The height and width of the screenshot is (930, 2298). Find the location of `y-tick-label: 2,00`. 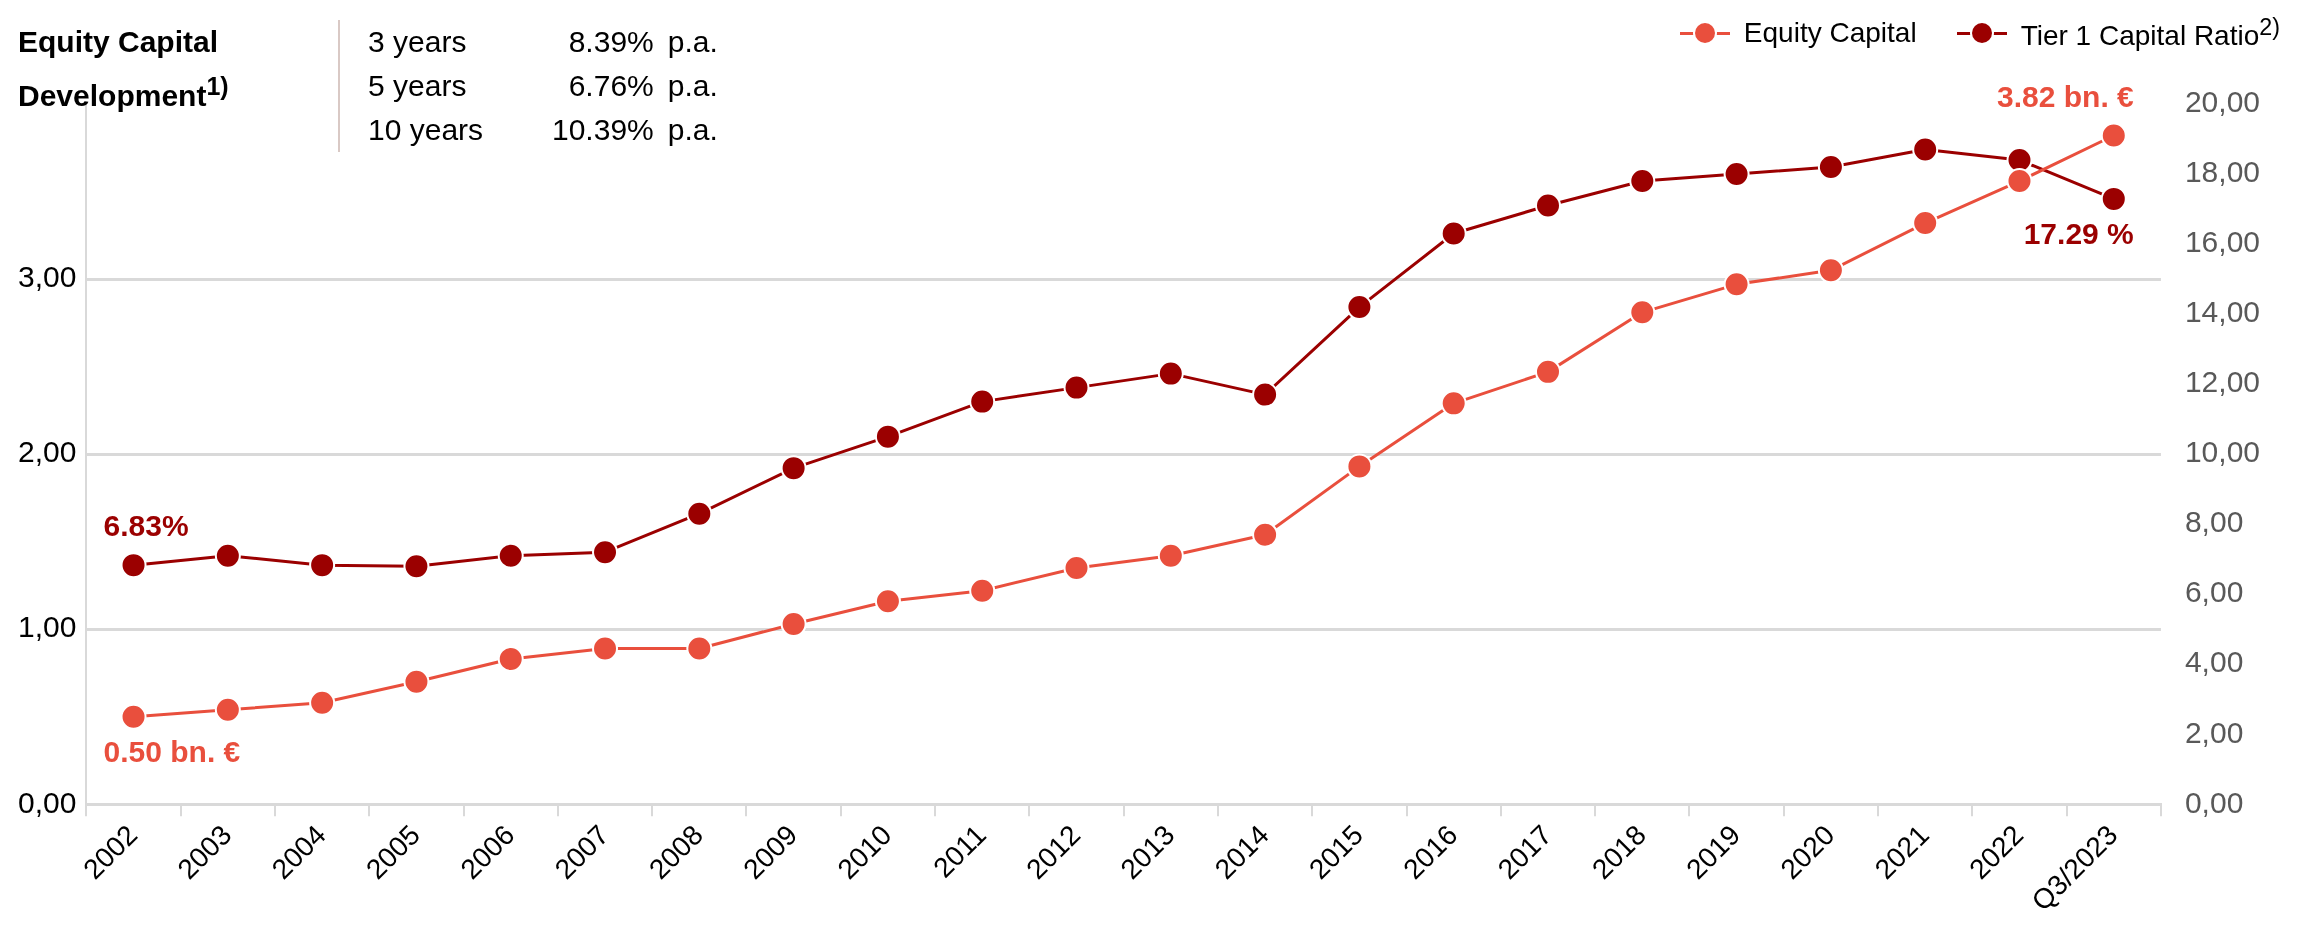

y-tick-label: 2,00 is located at coordinates (47, 452).